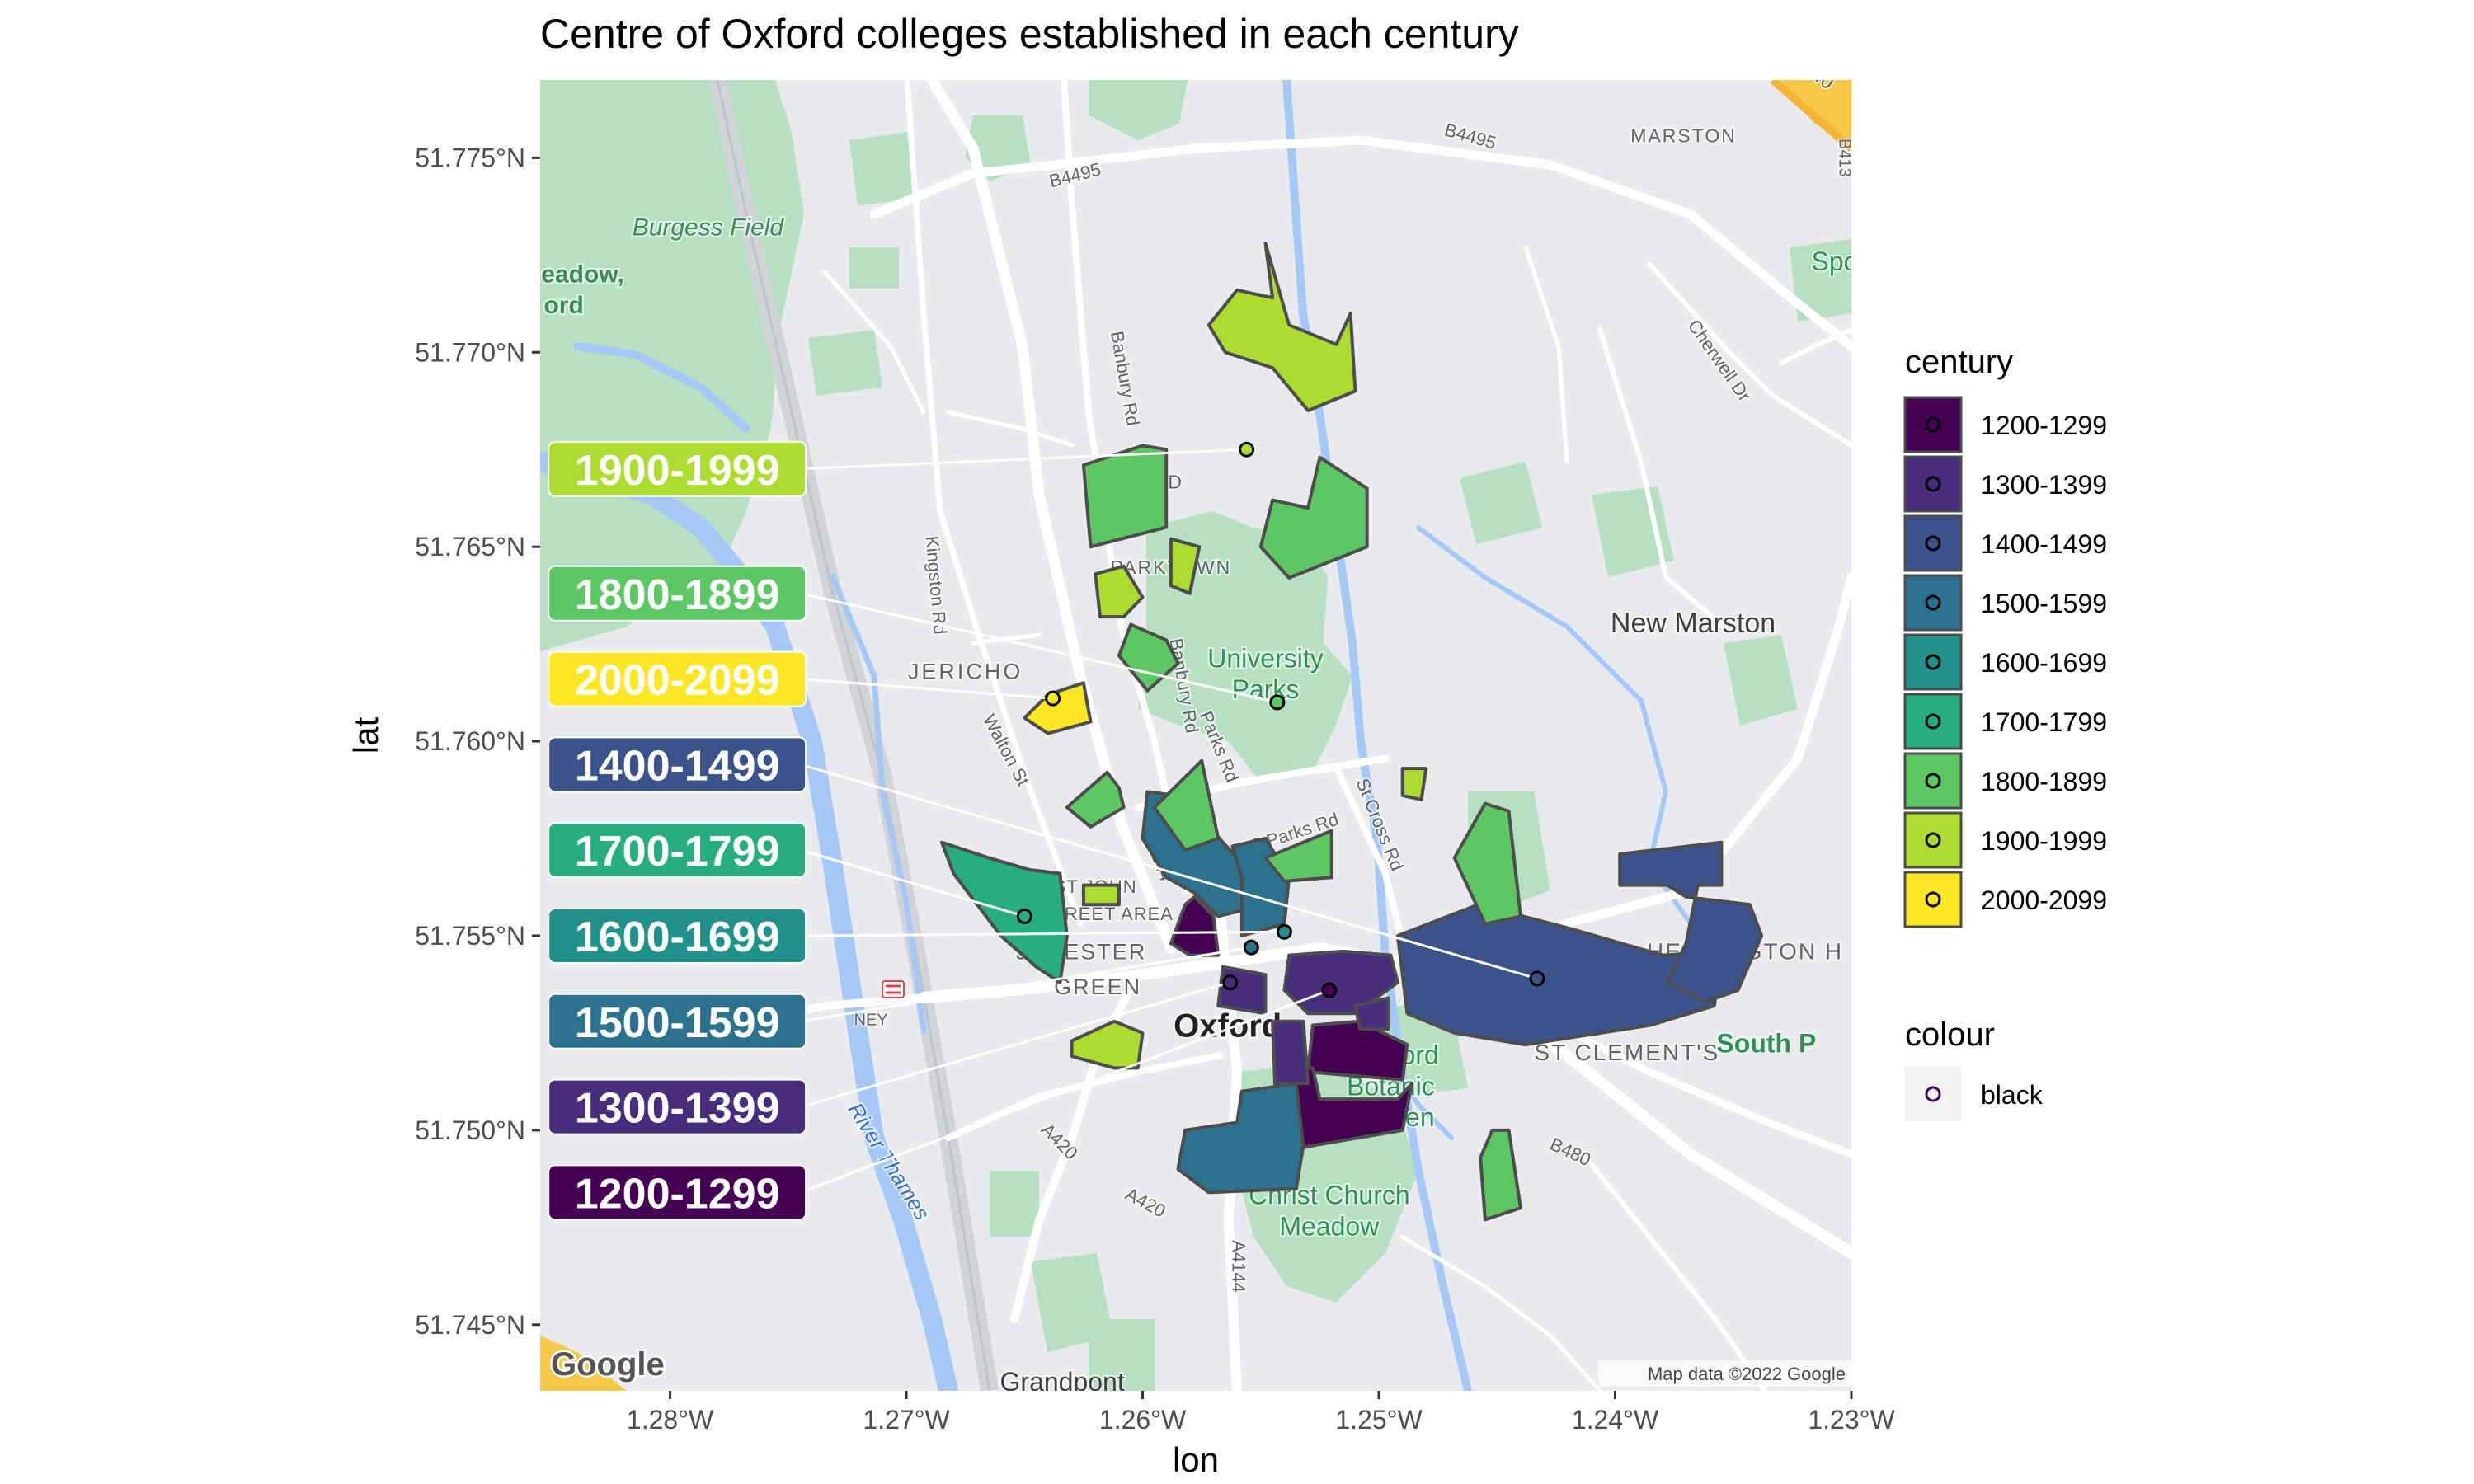 This screenshot has height=1484, width=2474. What do you see at coordinates (871, 1020) in the screenshot?
I see `place-label: NEY` at bounding box center [871, 1020].